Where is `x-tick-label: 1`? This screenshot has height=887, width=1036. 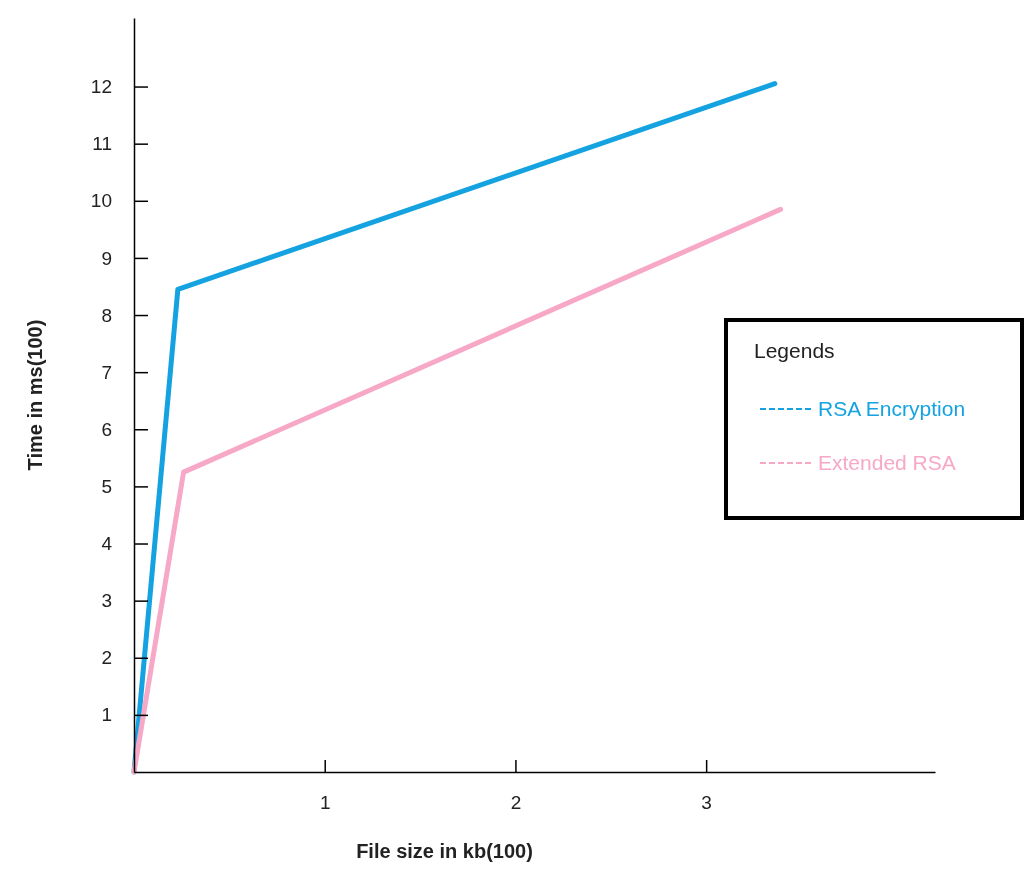
x-tick-label: 1 is located at coordinates (325, 803).